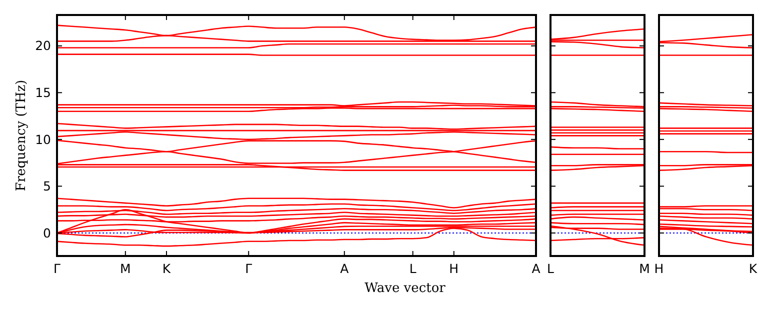 The height and width of the screenshot is (310, 774). Describe the element at coordinates (43, 92) in the screenshot. I see `y-tick-label: 15` at that location.